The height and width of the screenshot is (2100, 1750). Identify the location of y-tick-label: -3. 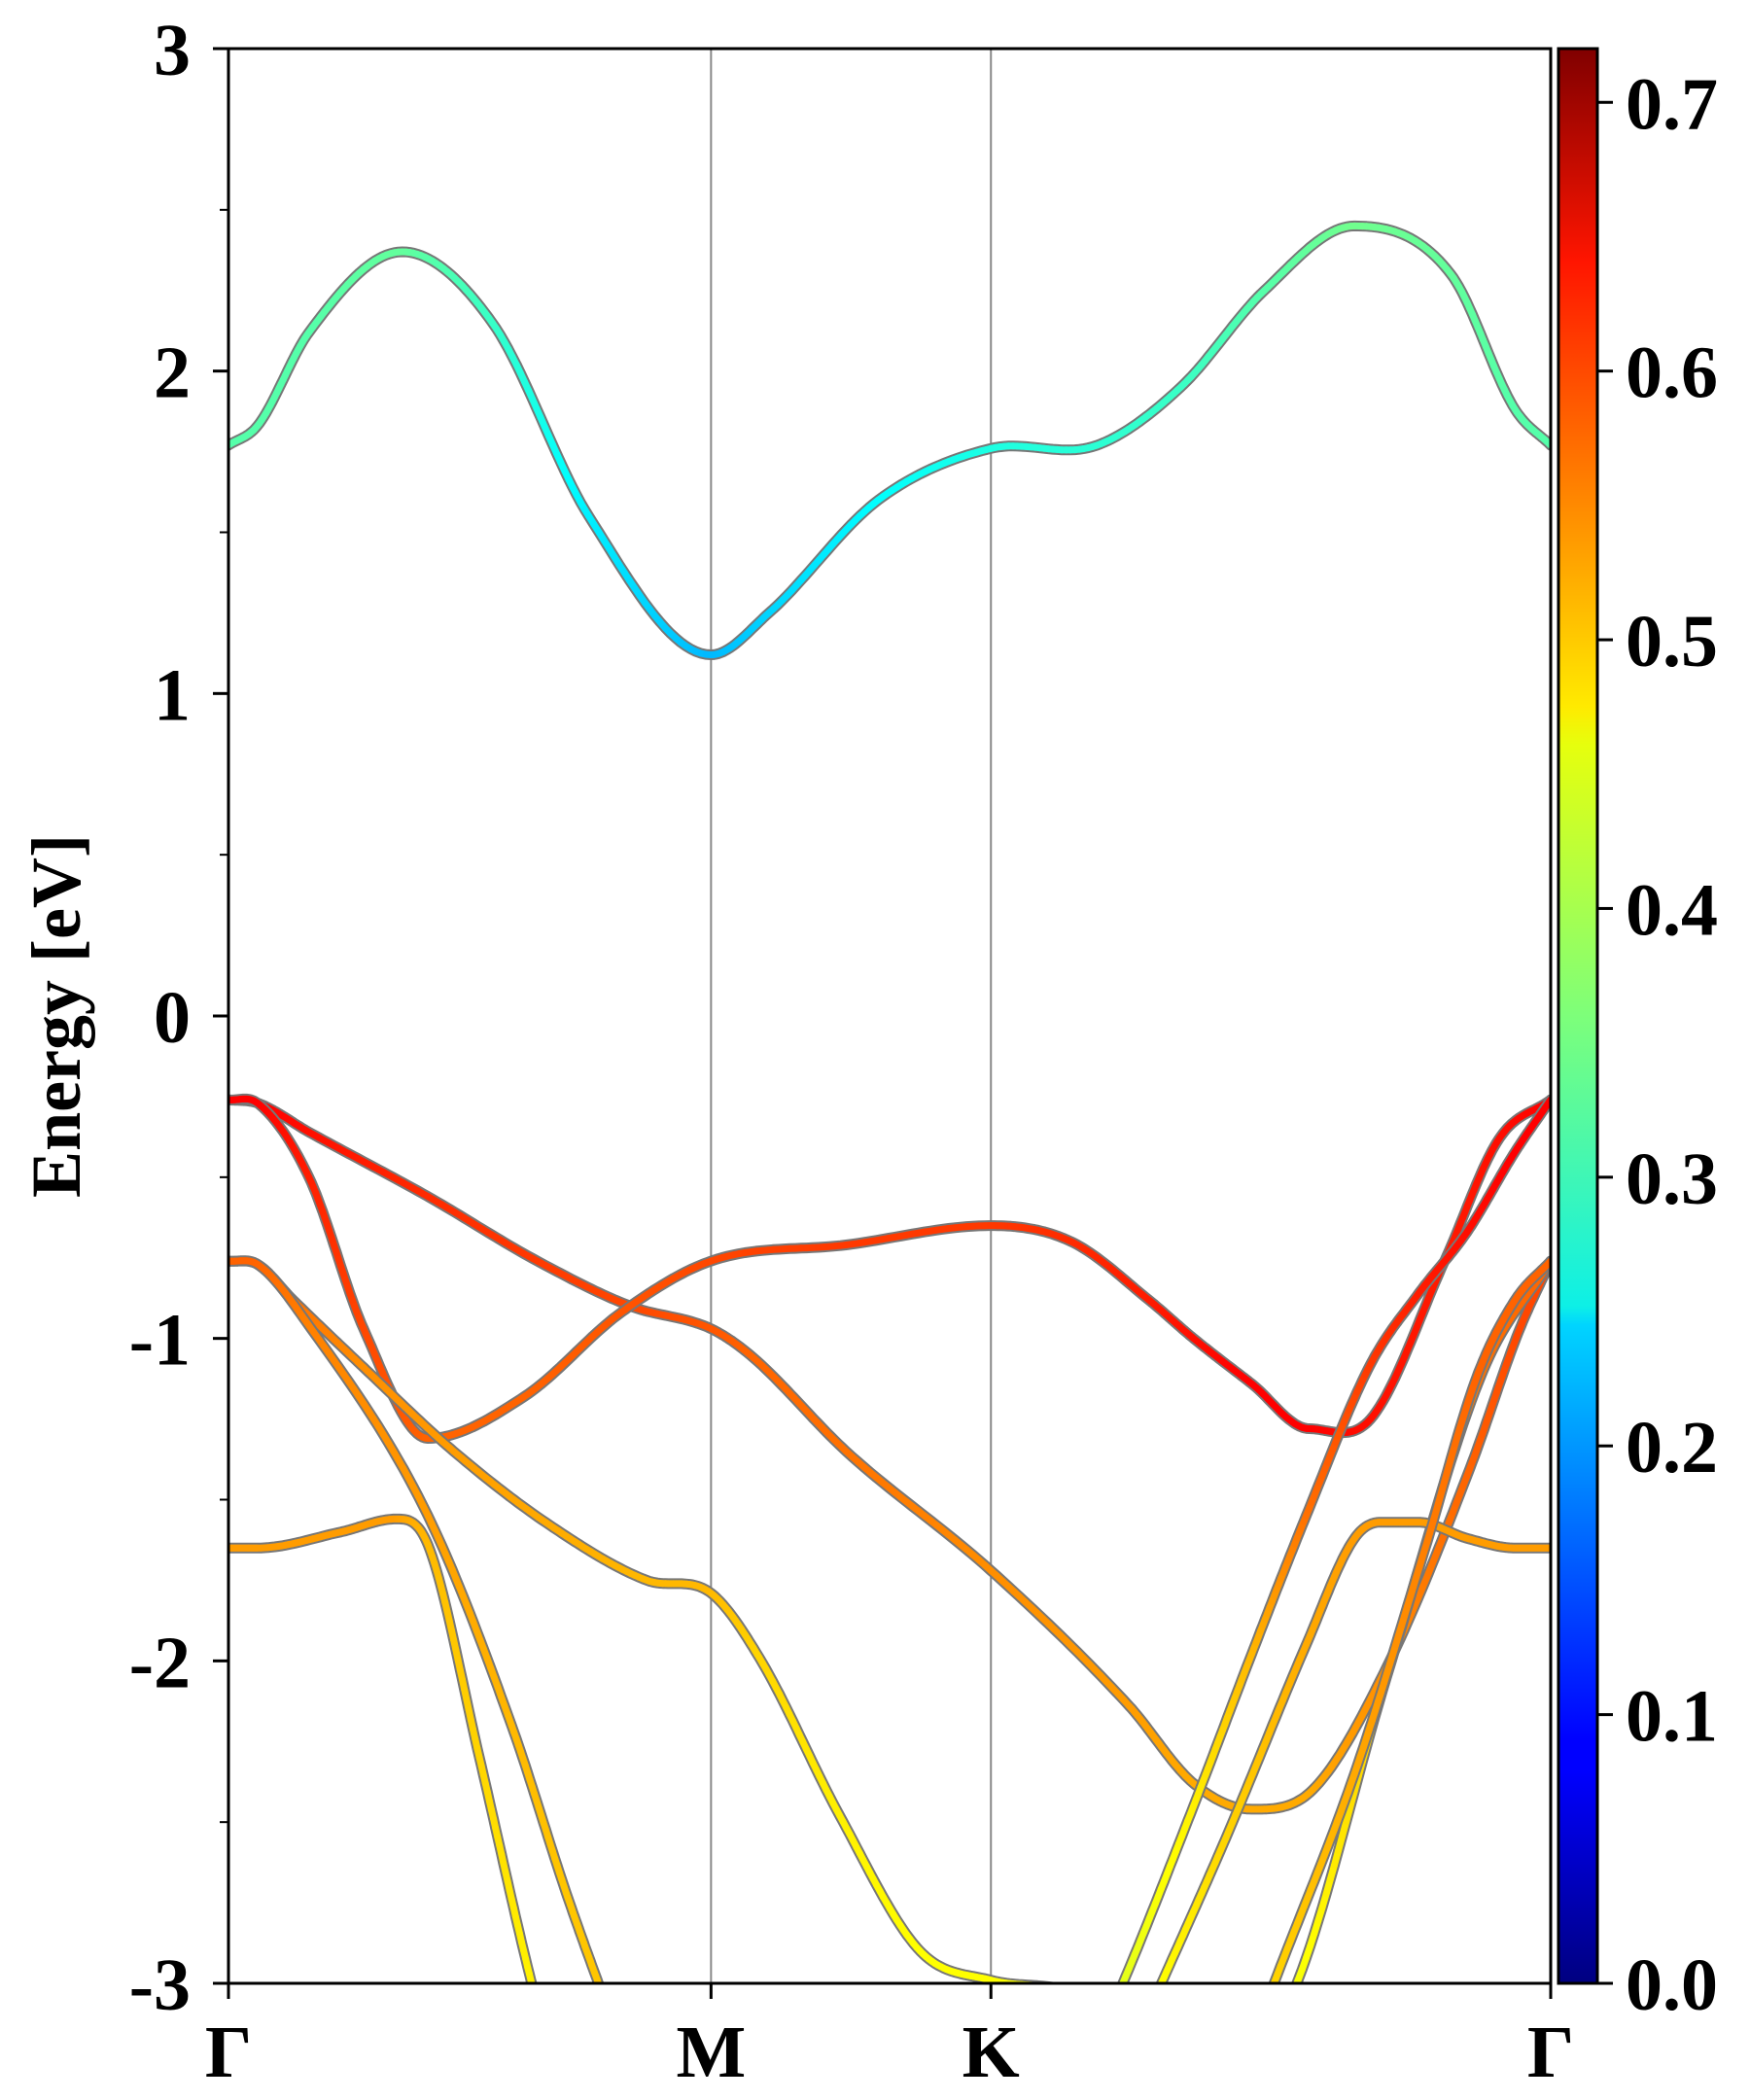
(160, 1985).